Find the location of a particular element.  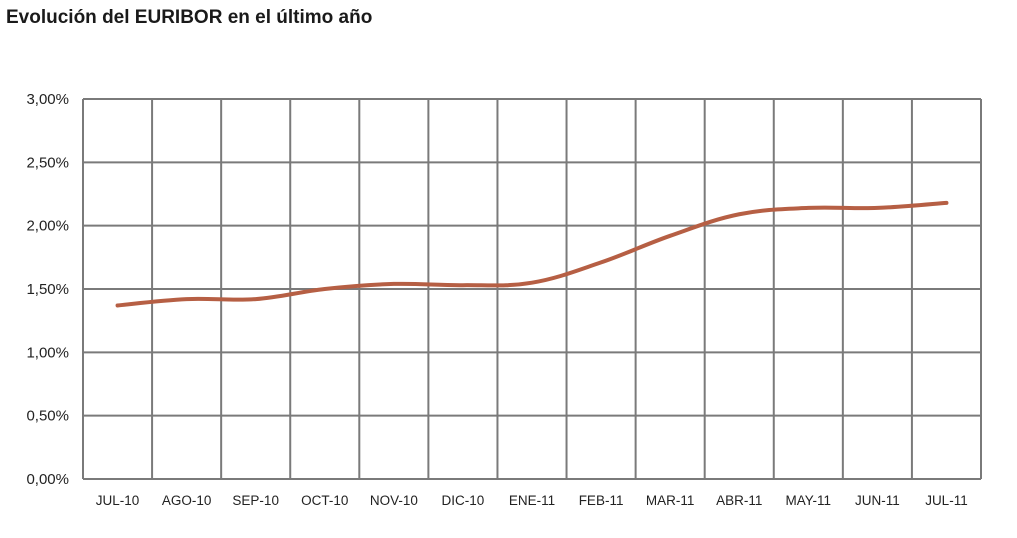

y-tick-label: 2,00% is located at coordinates (47, 226).